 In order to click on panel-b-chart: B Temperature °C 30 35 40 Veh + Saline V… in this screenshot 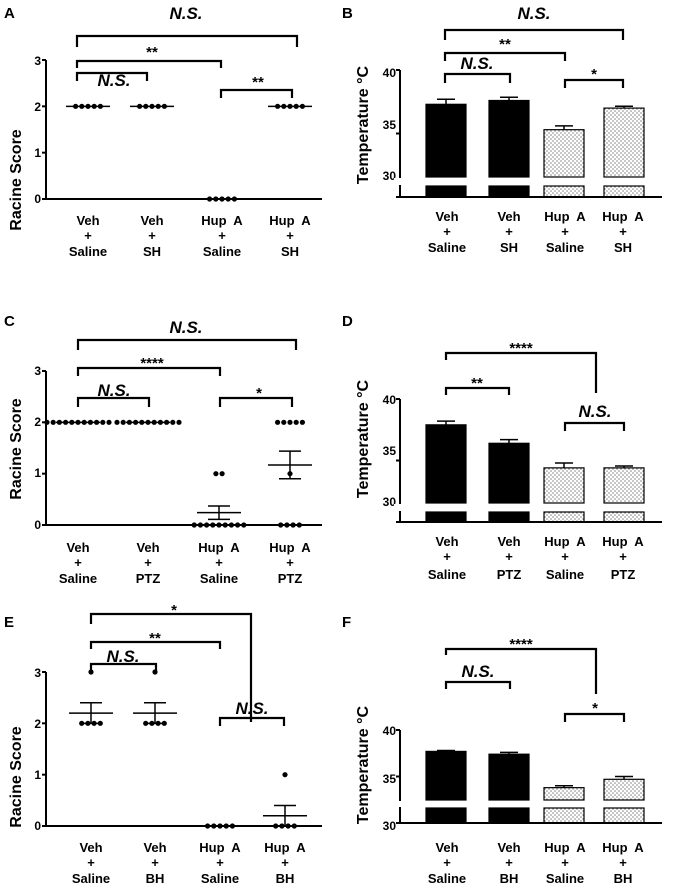, I will do `click(502, 129)`.